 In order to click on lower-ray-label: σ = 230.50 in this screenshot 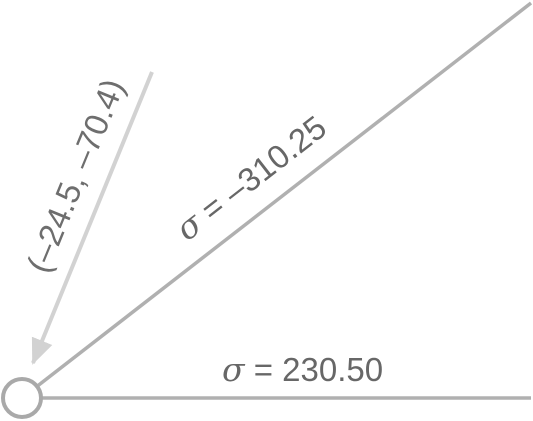, I will do `click(302, 369)`.